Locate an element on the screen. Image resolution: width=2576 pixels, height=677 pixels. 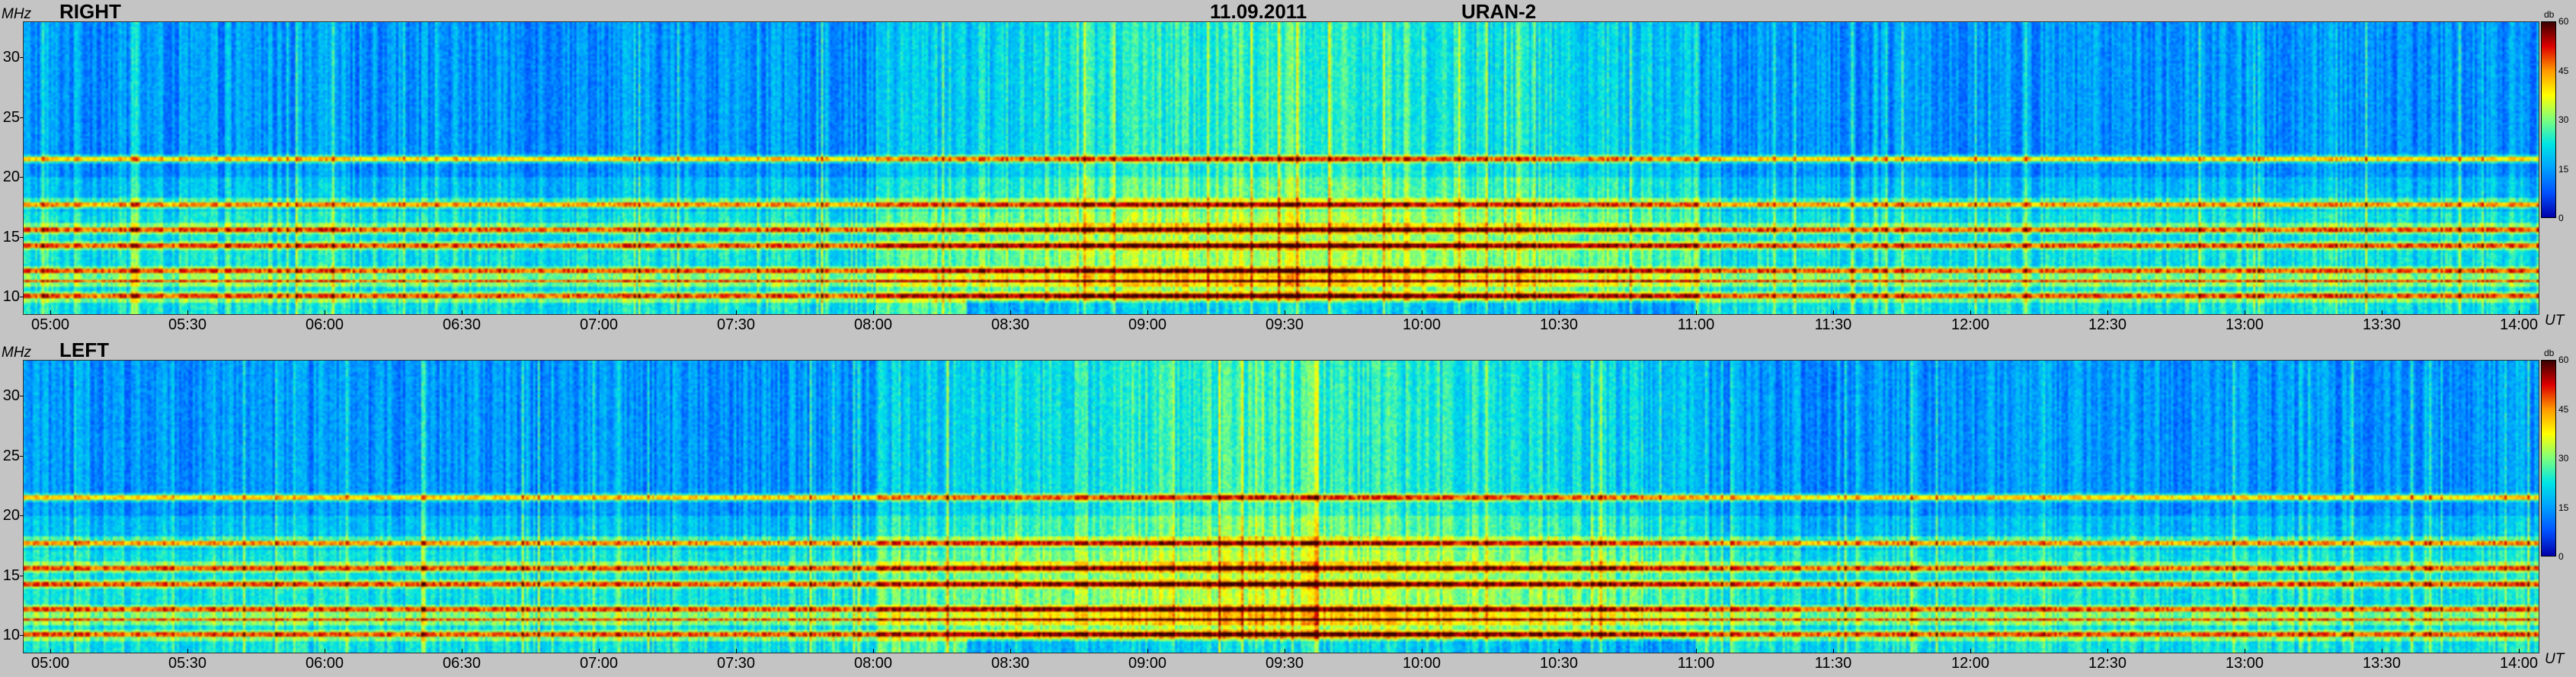
colorbar is located at coordinates (2548, 458).